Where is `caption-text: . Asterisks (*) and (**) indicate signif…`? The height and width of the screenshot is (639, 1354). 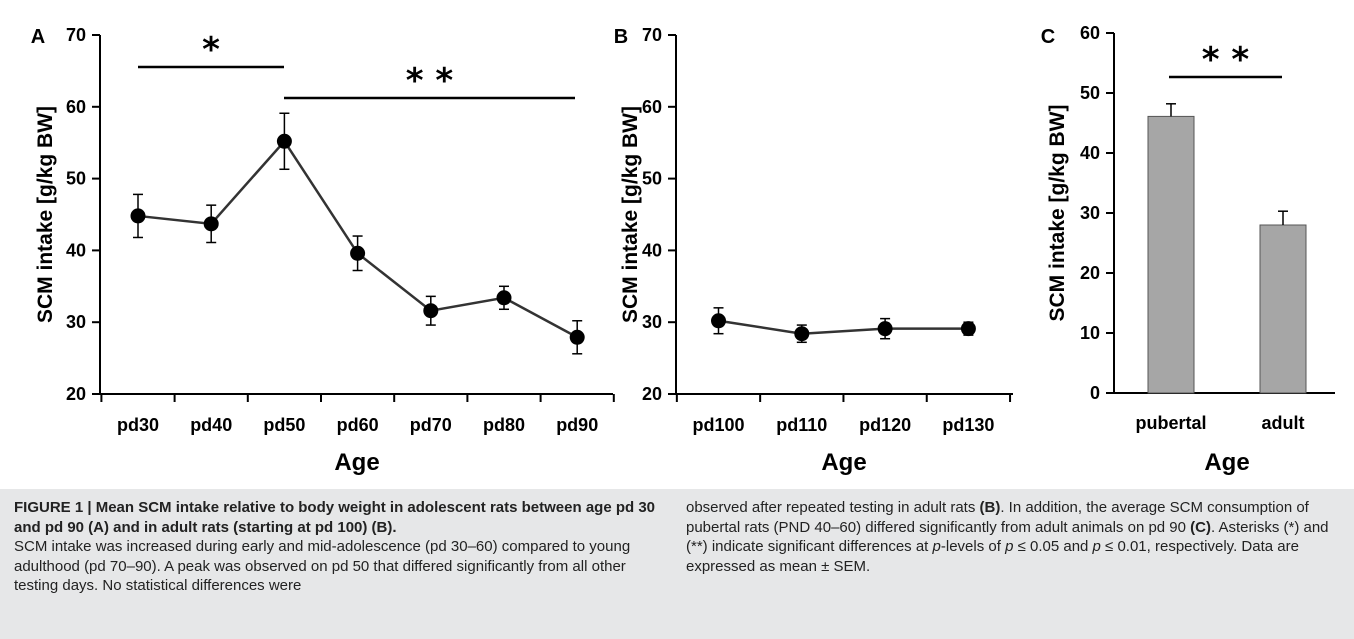 caption-text: . Asterisks (*) and (**) indicate signif… is located at coordinates (1007, 537).